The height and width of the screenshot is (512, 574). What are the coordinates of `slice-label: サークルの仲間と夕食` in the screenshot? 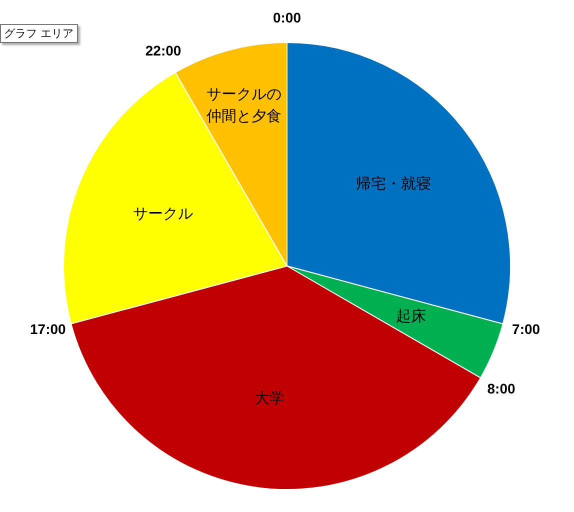 It's located at (244, 105).